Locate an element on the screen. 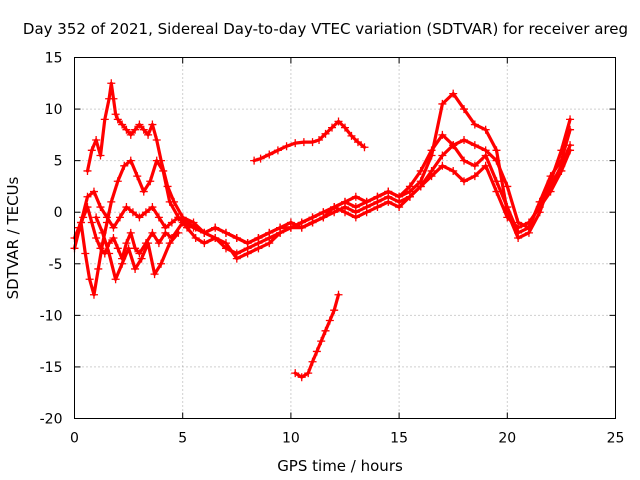 The image size is (640, 480). x-tick-label: 15 is located at coordinates (399, 439).